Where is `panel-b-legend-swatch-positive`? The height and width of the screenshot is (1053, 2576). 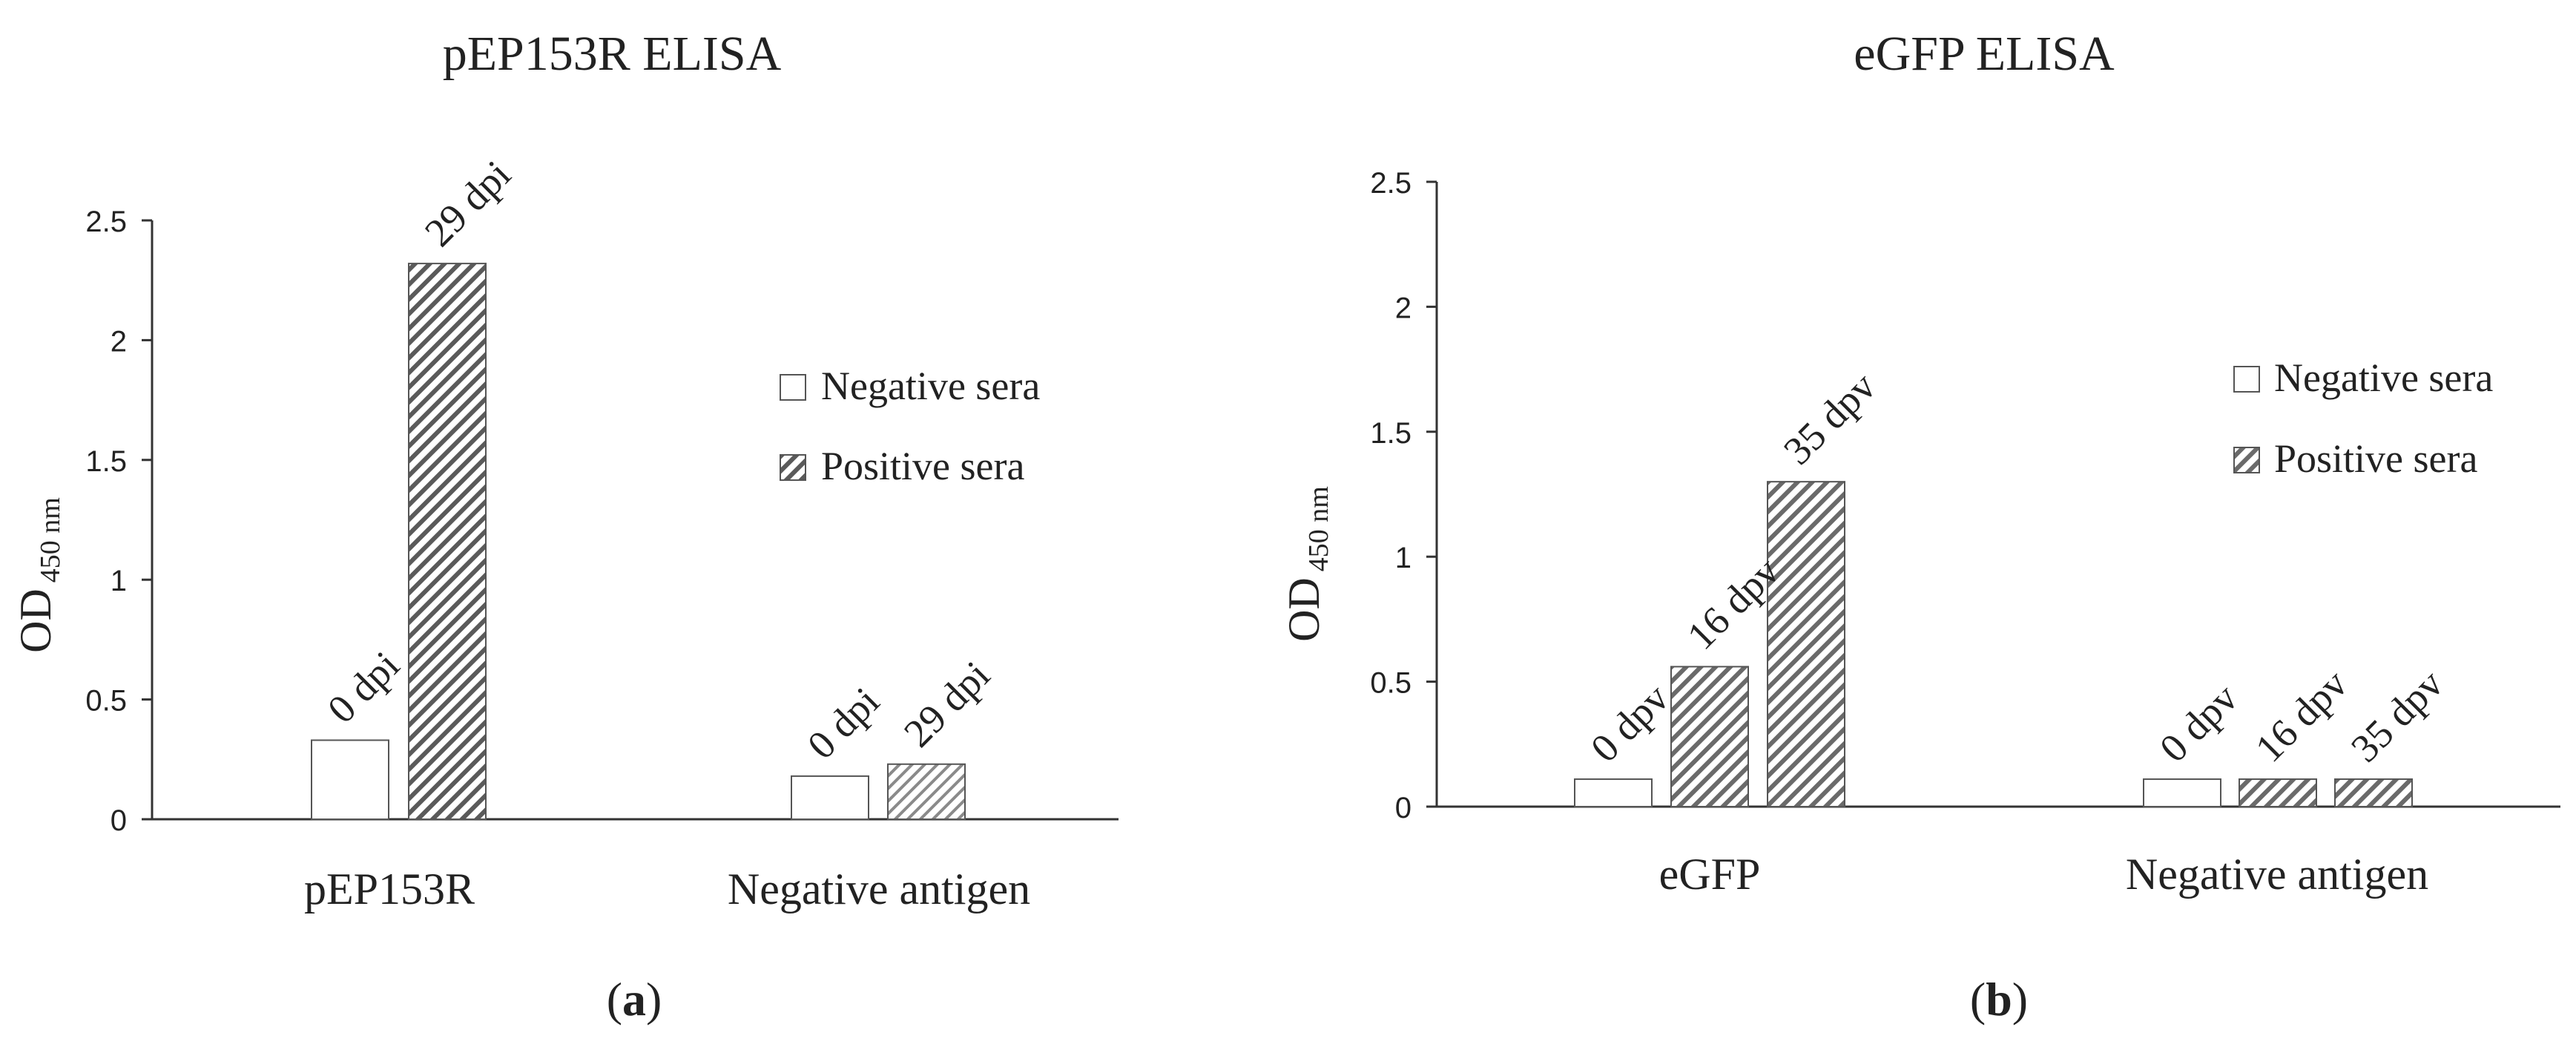 panel-b-legend-swatch-positive is located at coordinates (2247, 460).